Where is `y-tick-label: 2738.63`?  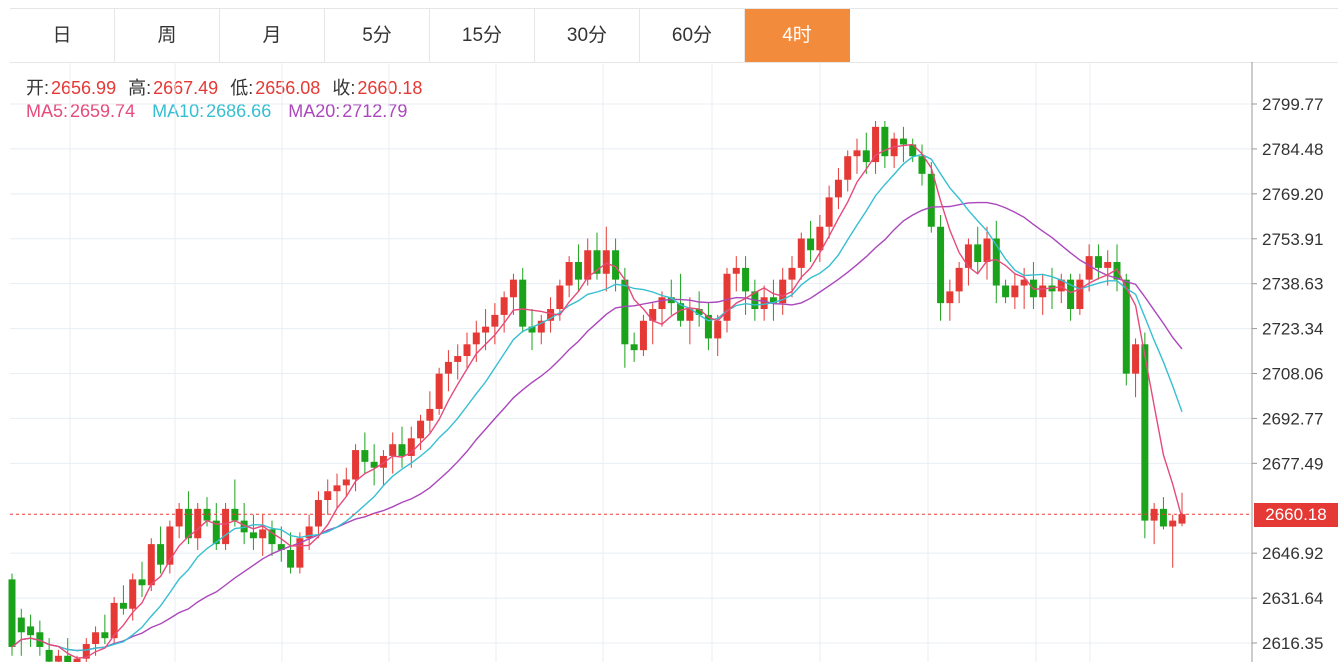 y-tick-label: 2738.63 is located at coordinates (1292, 284).